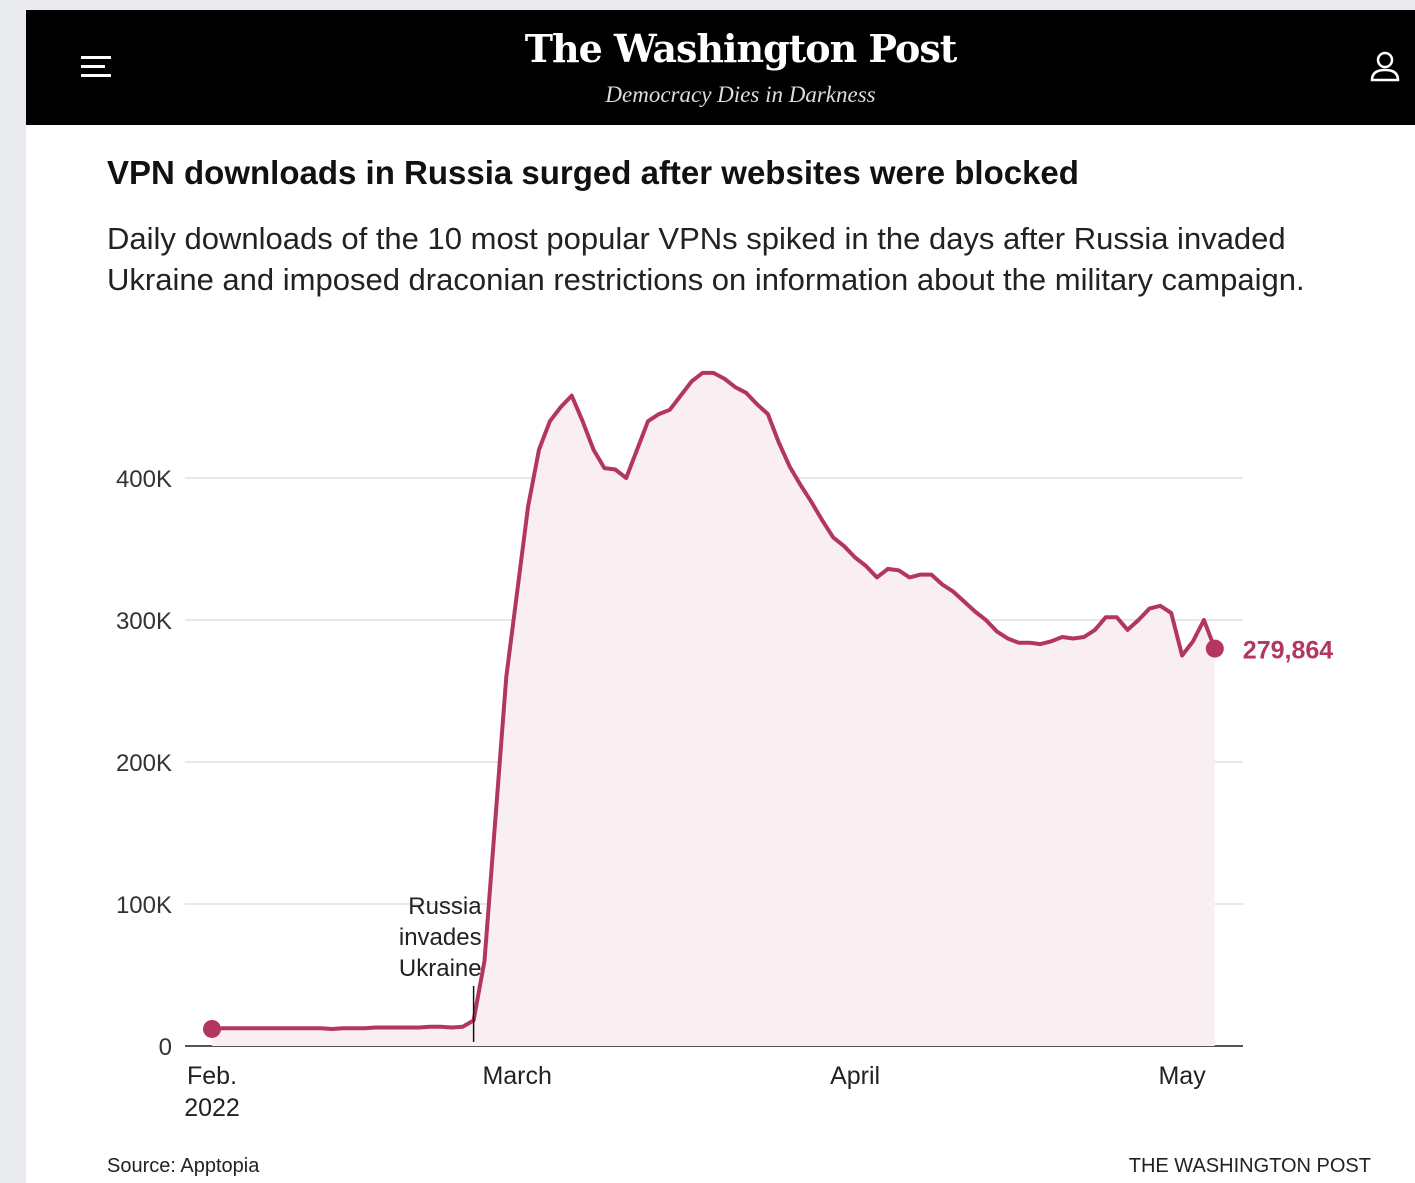 The width and height of the screenshot is (1415, 1183). I want to click on menu-icon, so click(116, 70).